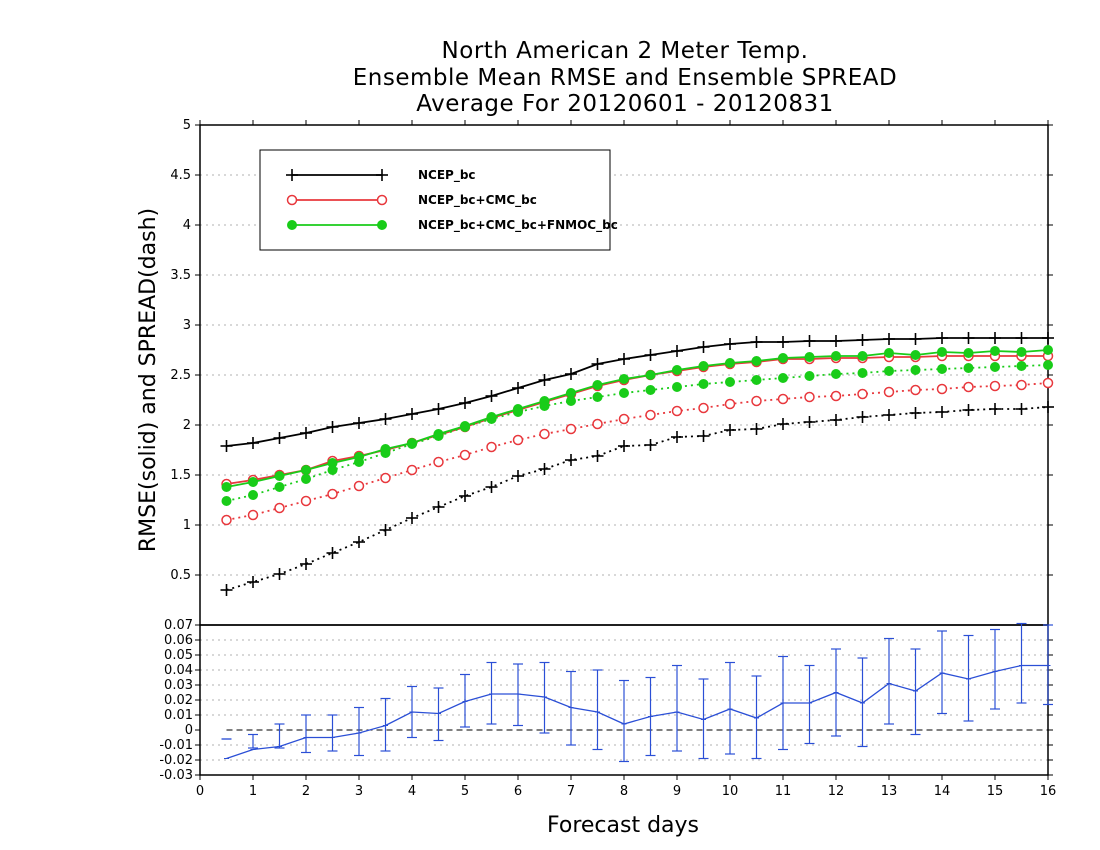  What do you see at coordinates (180, 575) in the screenshot?
I see `y-tick-label: 0.5` at bounding box center [180, 575].